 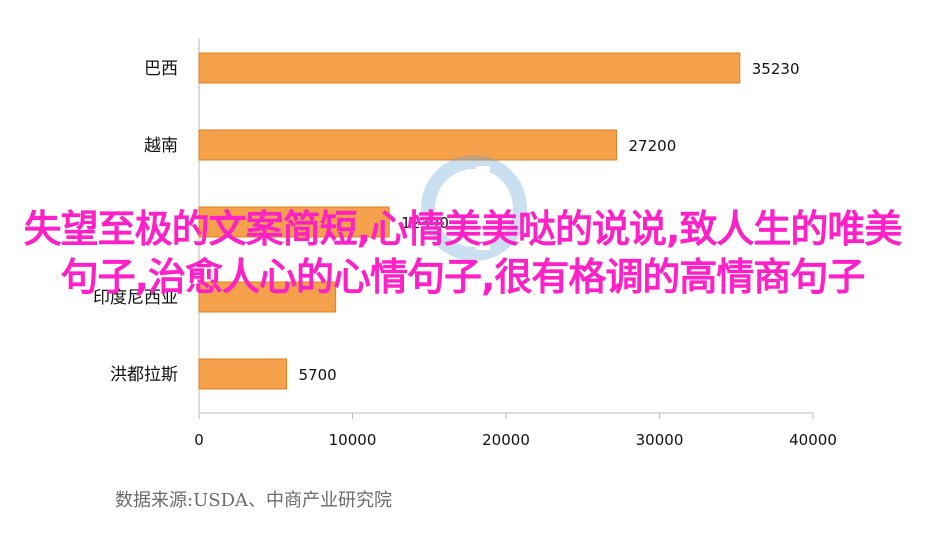 I want to click on x-tick-label-0: 0, so click(x=199, y=440).